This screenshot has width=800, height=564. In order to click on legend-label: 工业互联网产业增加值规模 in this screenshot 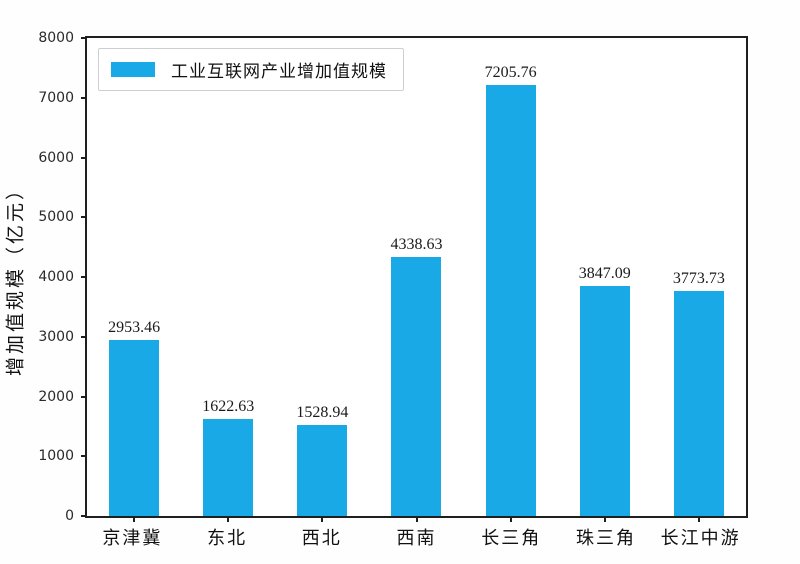, I will do `click(279, 72)`.